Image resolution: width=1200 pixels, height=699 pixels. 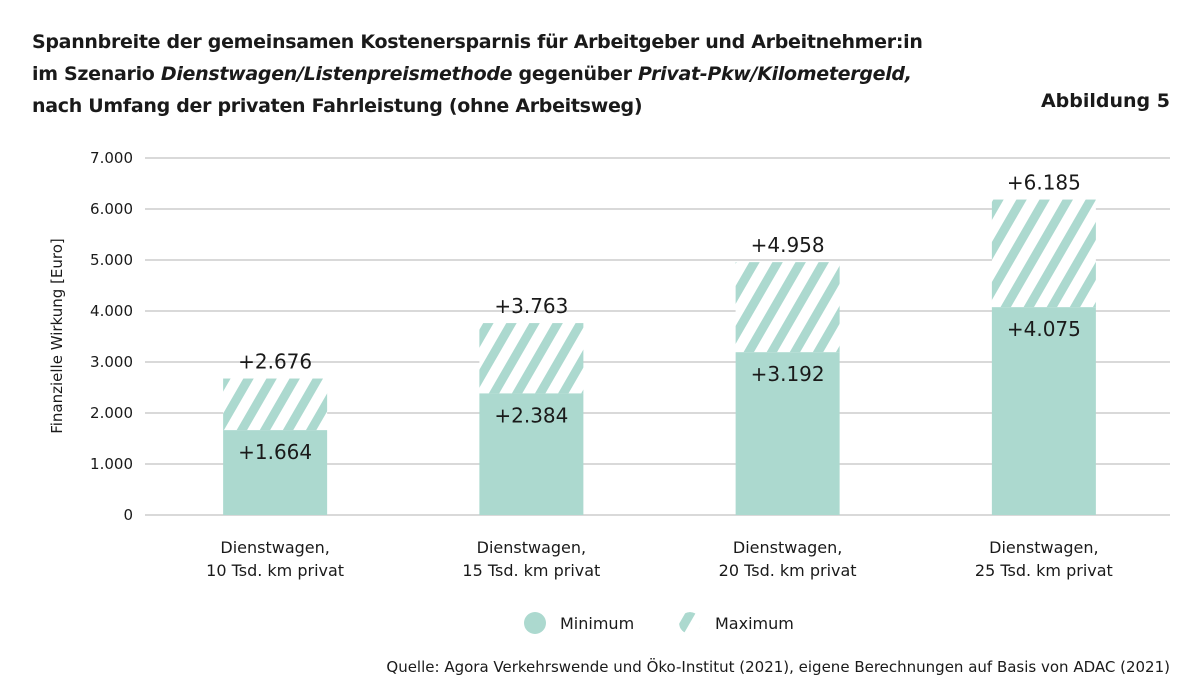 I want to click on y-axis-label: Finanzielle Wirkung [Euro], so click(x=57, y=336).